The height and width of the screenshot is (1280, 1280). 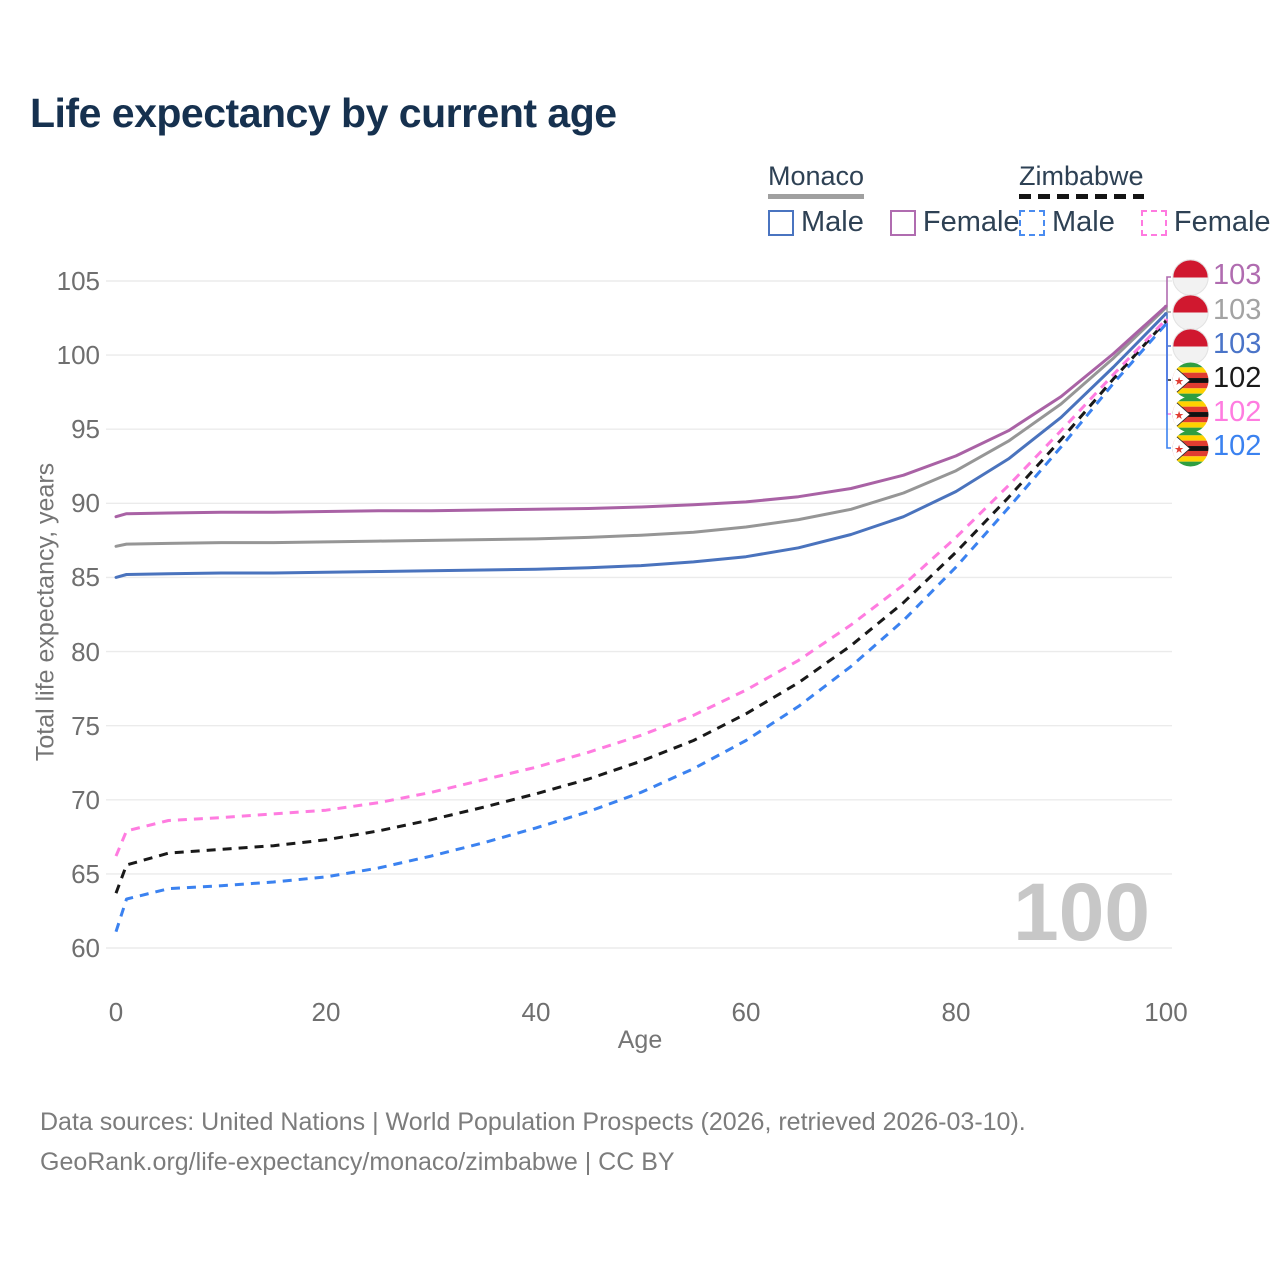 I want to click on legend-country-monaco: Monaco, so click(x=816, y=180).